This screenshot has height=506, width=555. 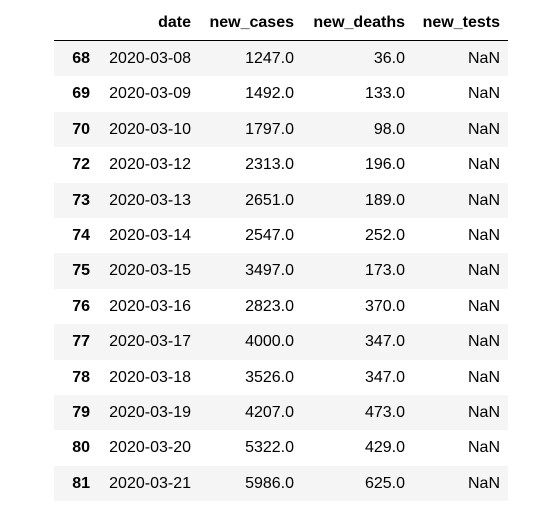 What do you see at coordinates (81, 58) in the screenshot?
I see `row-index: 68` at bounding box center [81, 58].